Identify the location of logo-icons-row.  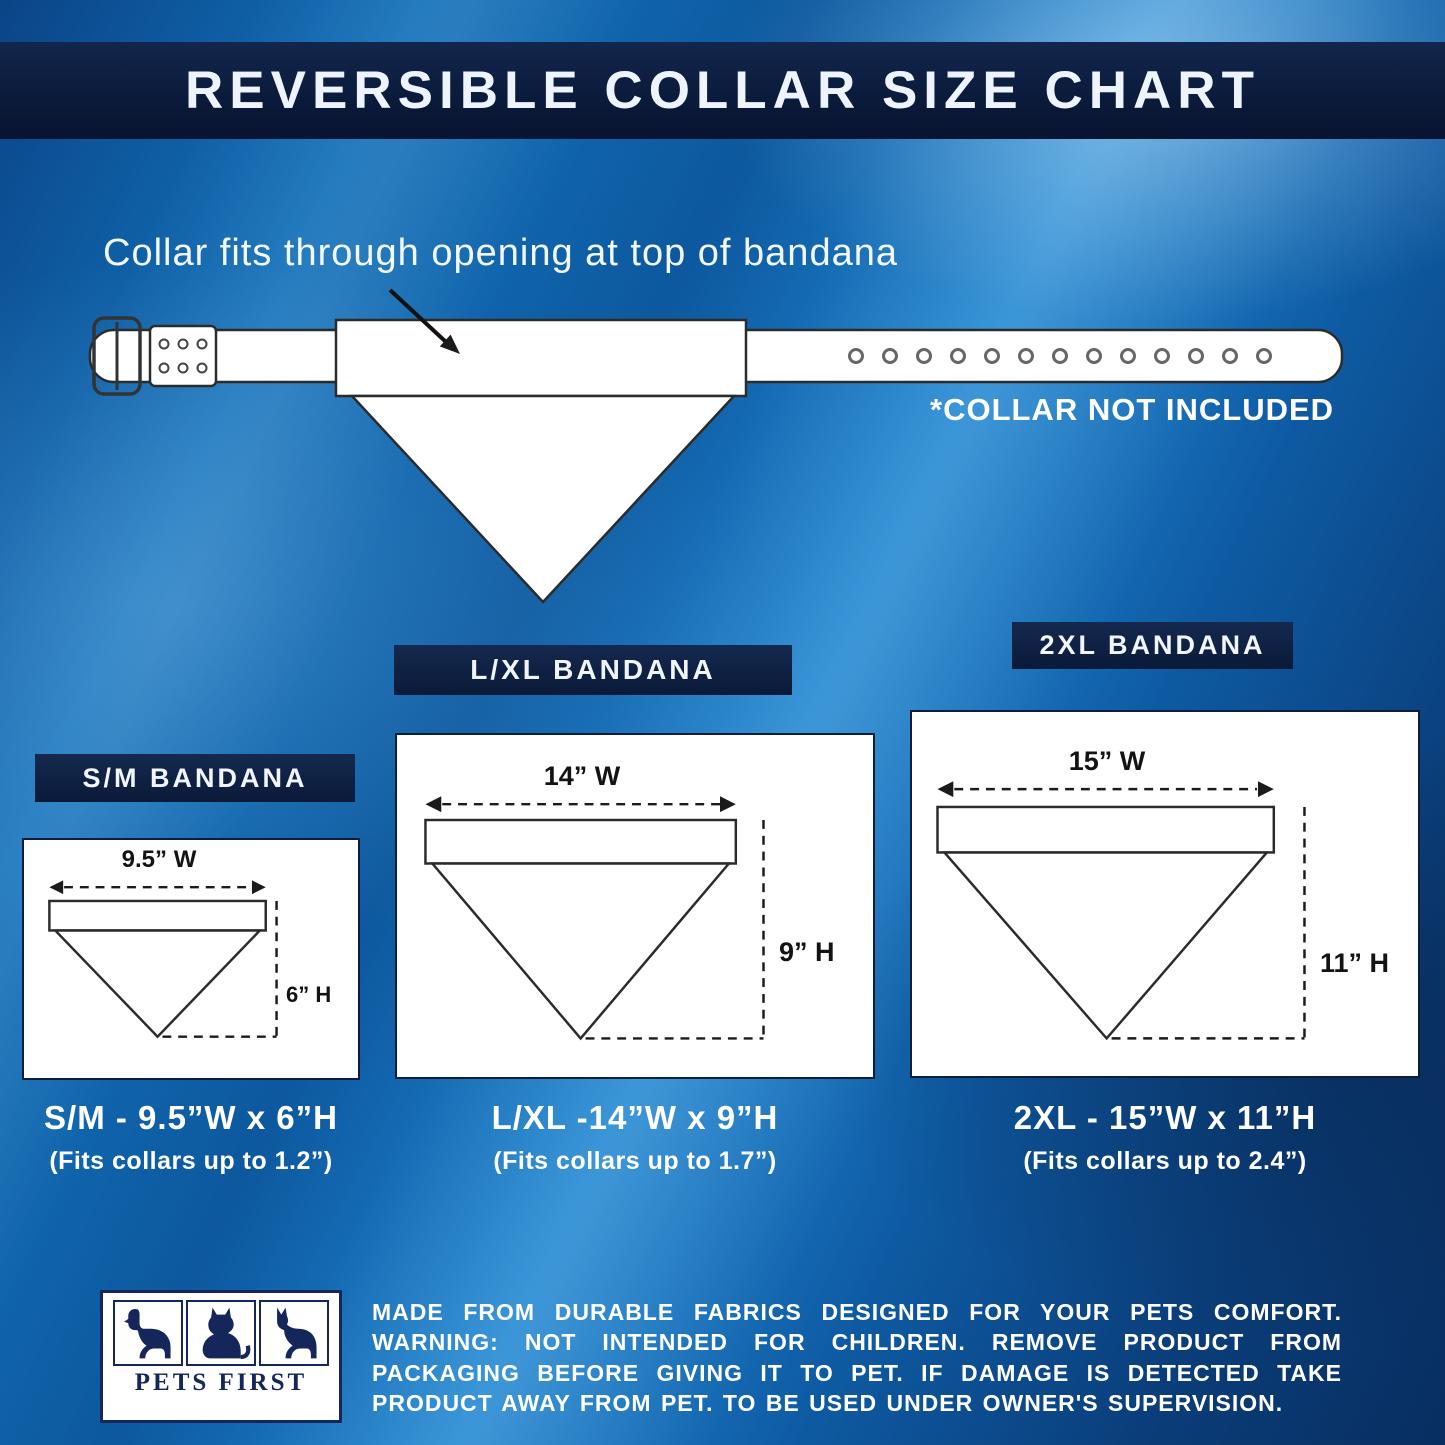
(221, 1333).